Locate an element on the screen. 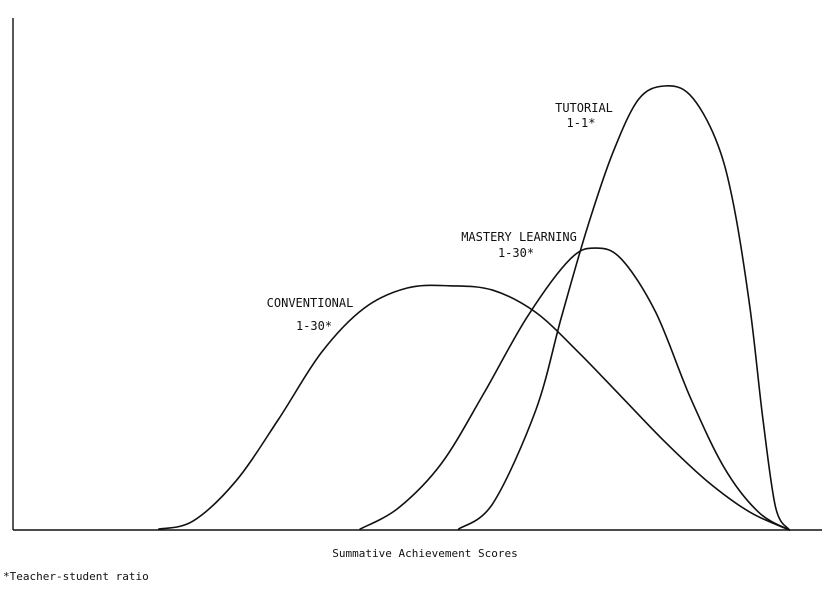 This screenshot has height=594, width=826. footnote: *Teacher-student ratio is located at coordinates (76, 576).